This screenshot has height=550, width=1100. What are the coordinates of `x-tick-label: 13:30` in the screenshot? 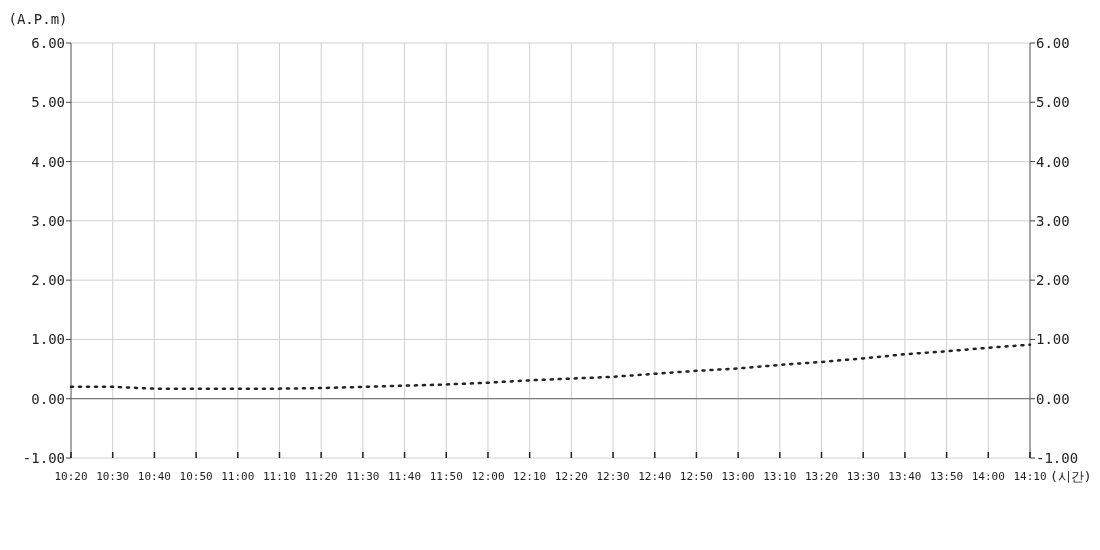 It's located at (863, 476).